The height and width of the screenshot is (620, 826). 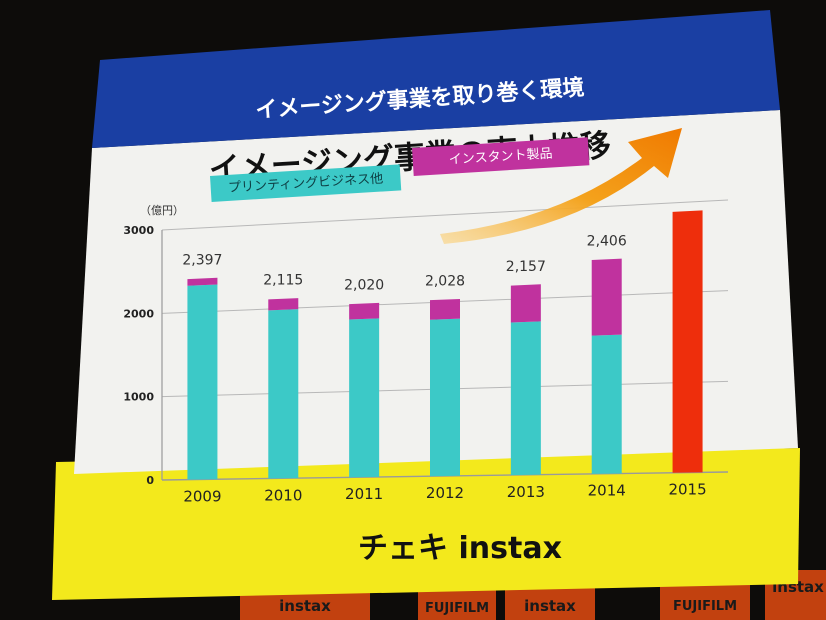 I want to click on x-tick-label: 2010, so click(x=283, y=495).